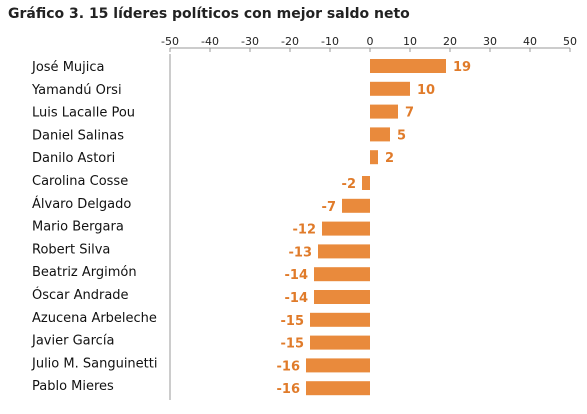 The height and width of the screenshot is (414, 587). I want to click on category-label: Yamandú Orsi, so click(76, 90).